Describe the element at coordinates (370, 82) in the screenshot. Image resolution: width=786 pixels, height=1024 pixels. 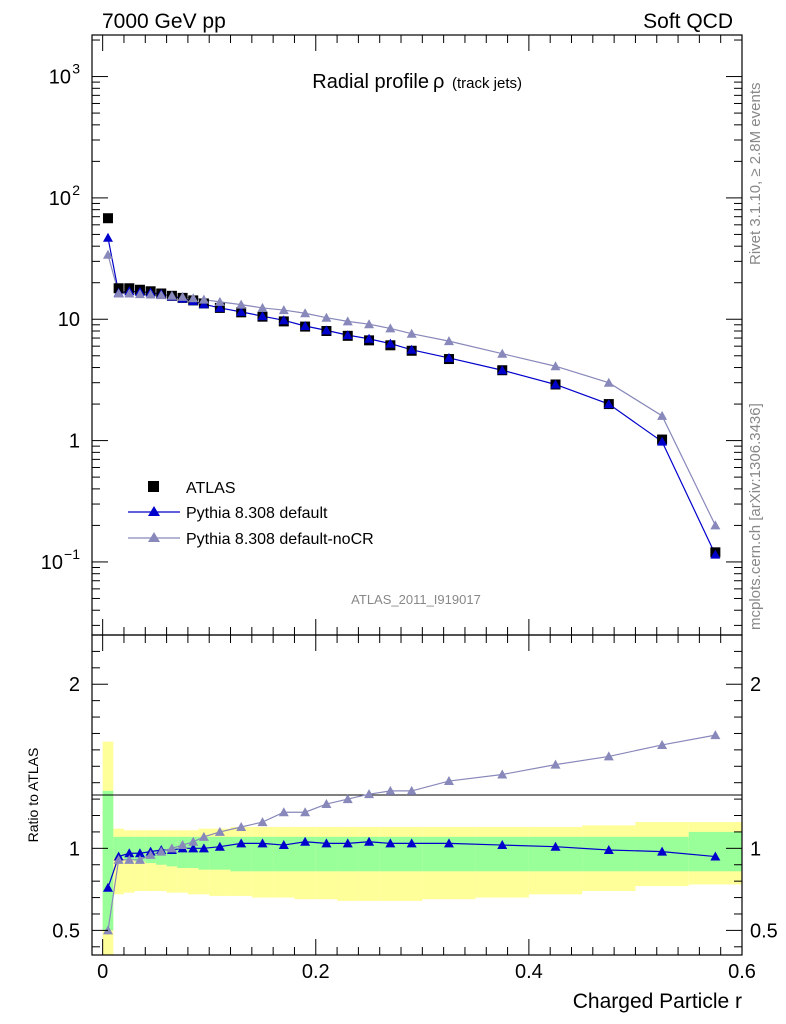
I see `chart-title: Radial profile` at that location.